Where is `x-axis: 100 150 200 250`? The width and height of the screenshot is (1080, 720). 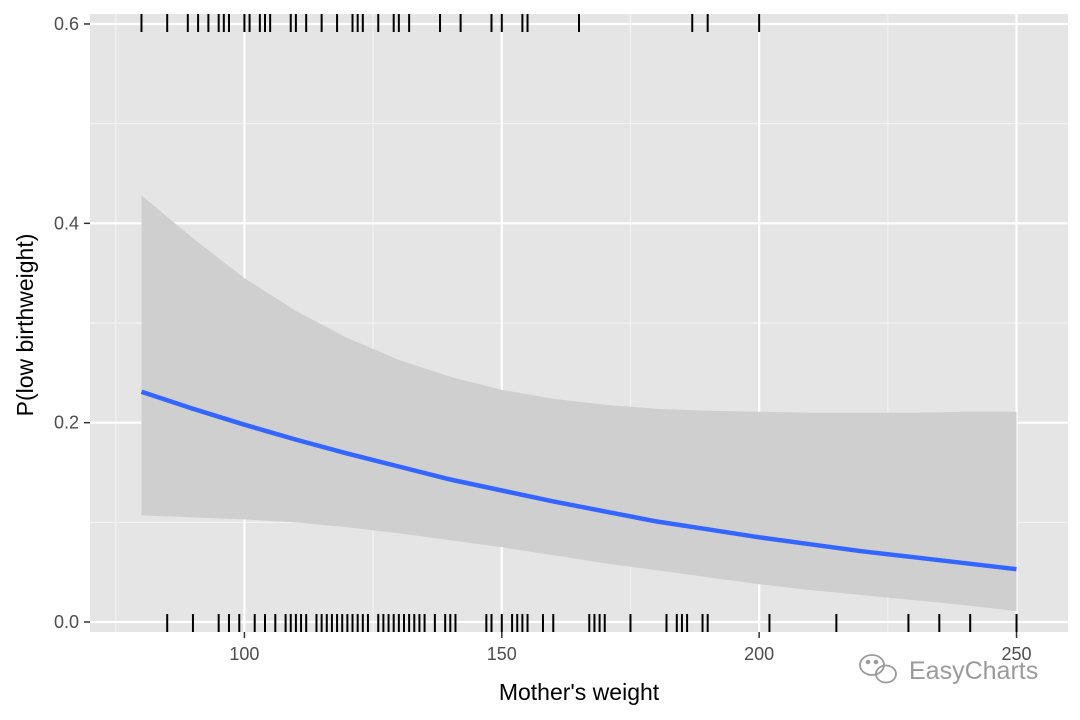
x-axis: 100 150 200 250 is located at coordinates (630, 648).